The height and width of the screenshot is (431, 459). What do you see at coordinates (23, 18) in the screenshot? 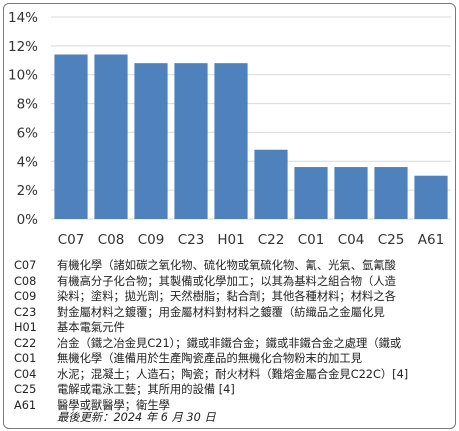
I see `y-tick-label: 14%` at bounding box center [23, 18].